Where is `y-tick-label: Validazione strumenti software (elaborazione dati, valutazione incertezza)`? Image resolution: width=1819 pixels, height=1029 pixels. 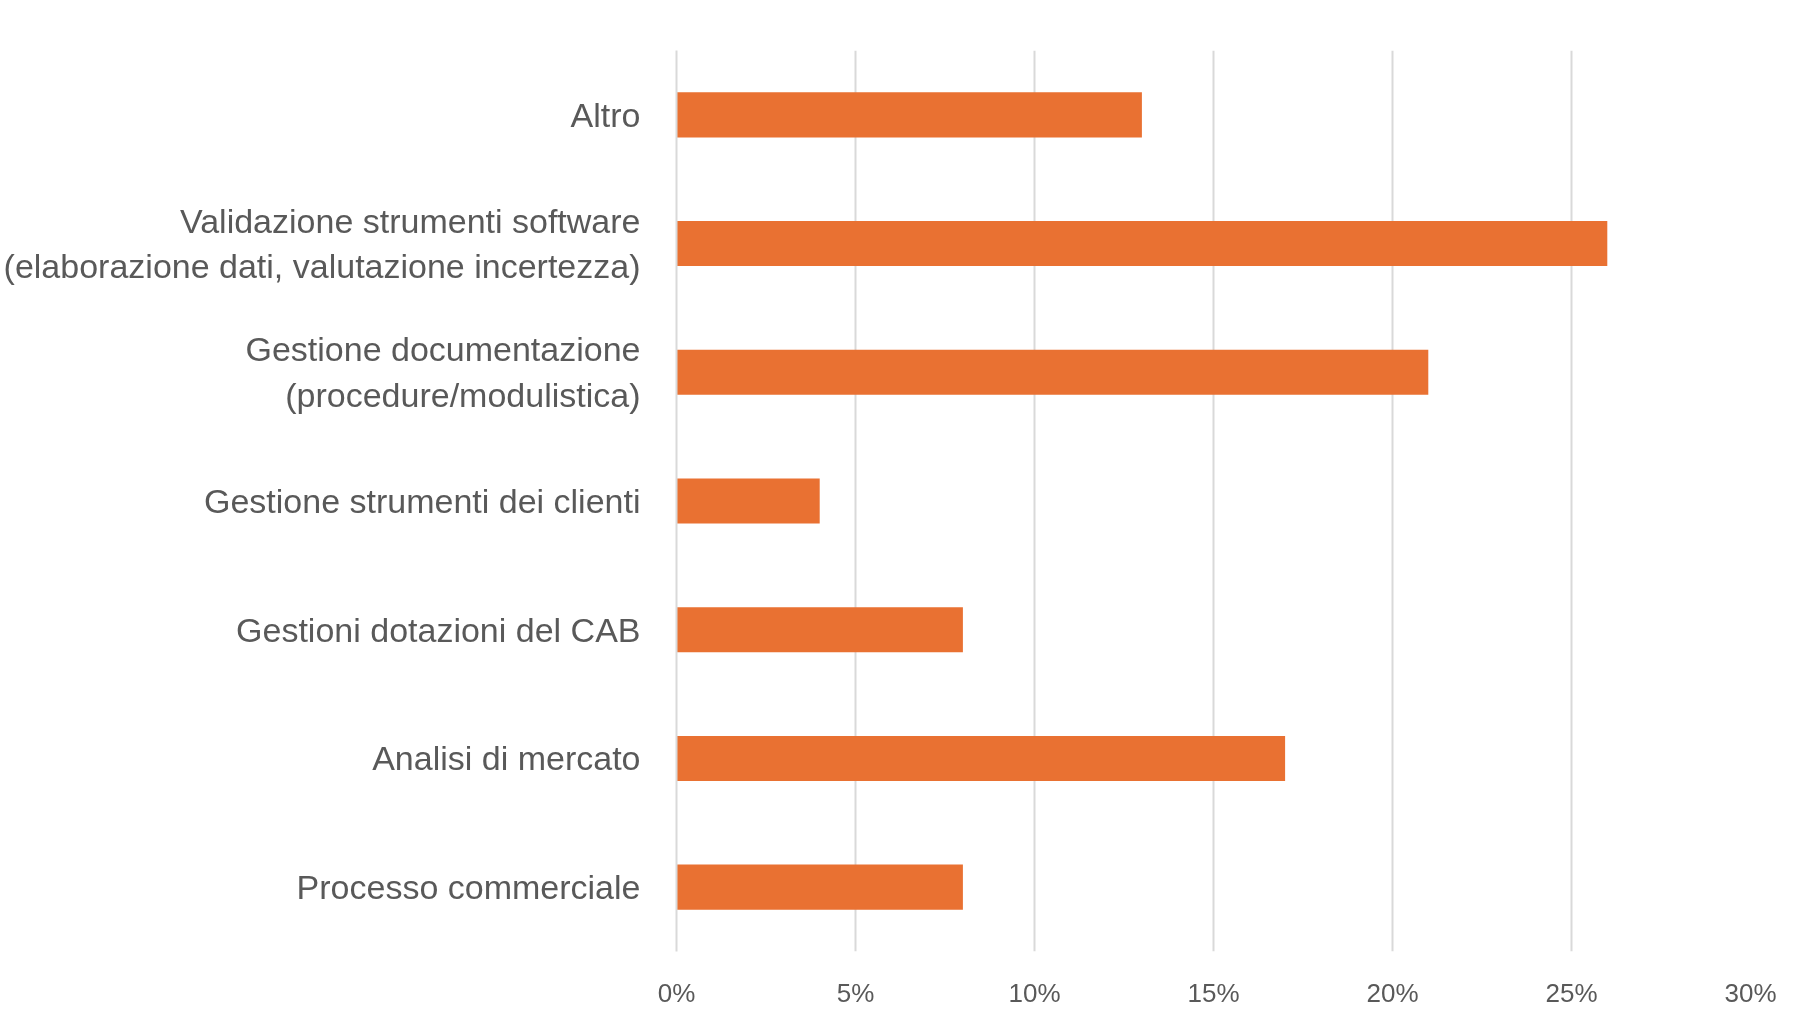 y-tick-label: Validazione strumenti software (elaborazione dati, valutazione incertezza) is located at coordinates (322, 243).